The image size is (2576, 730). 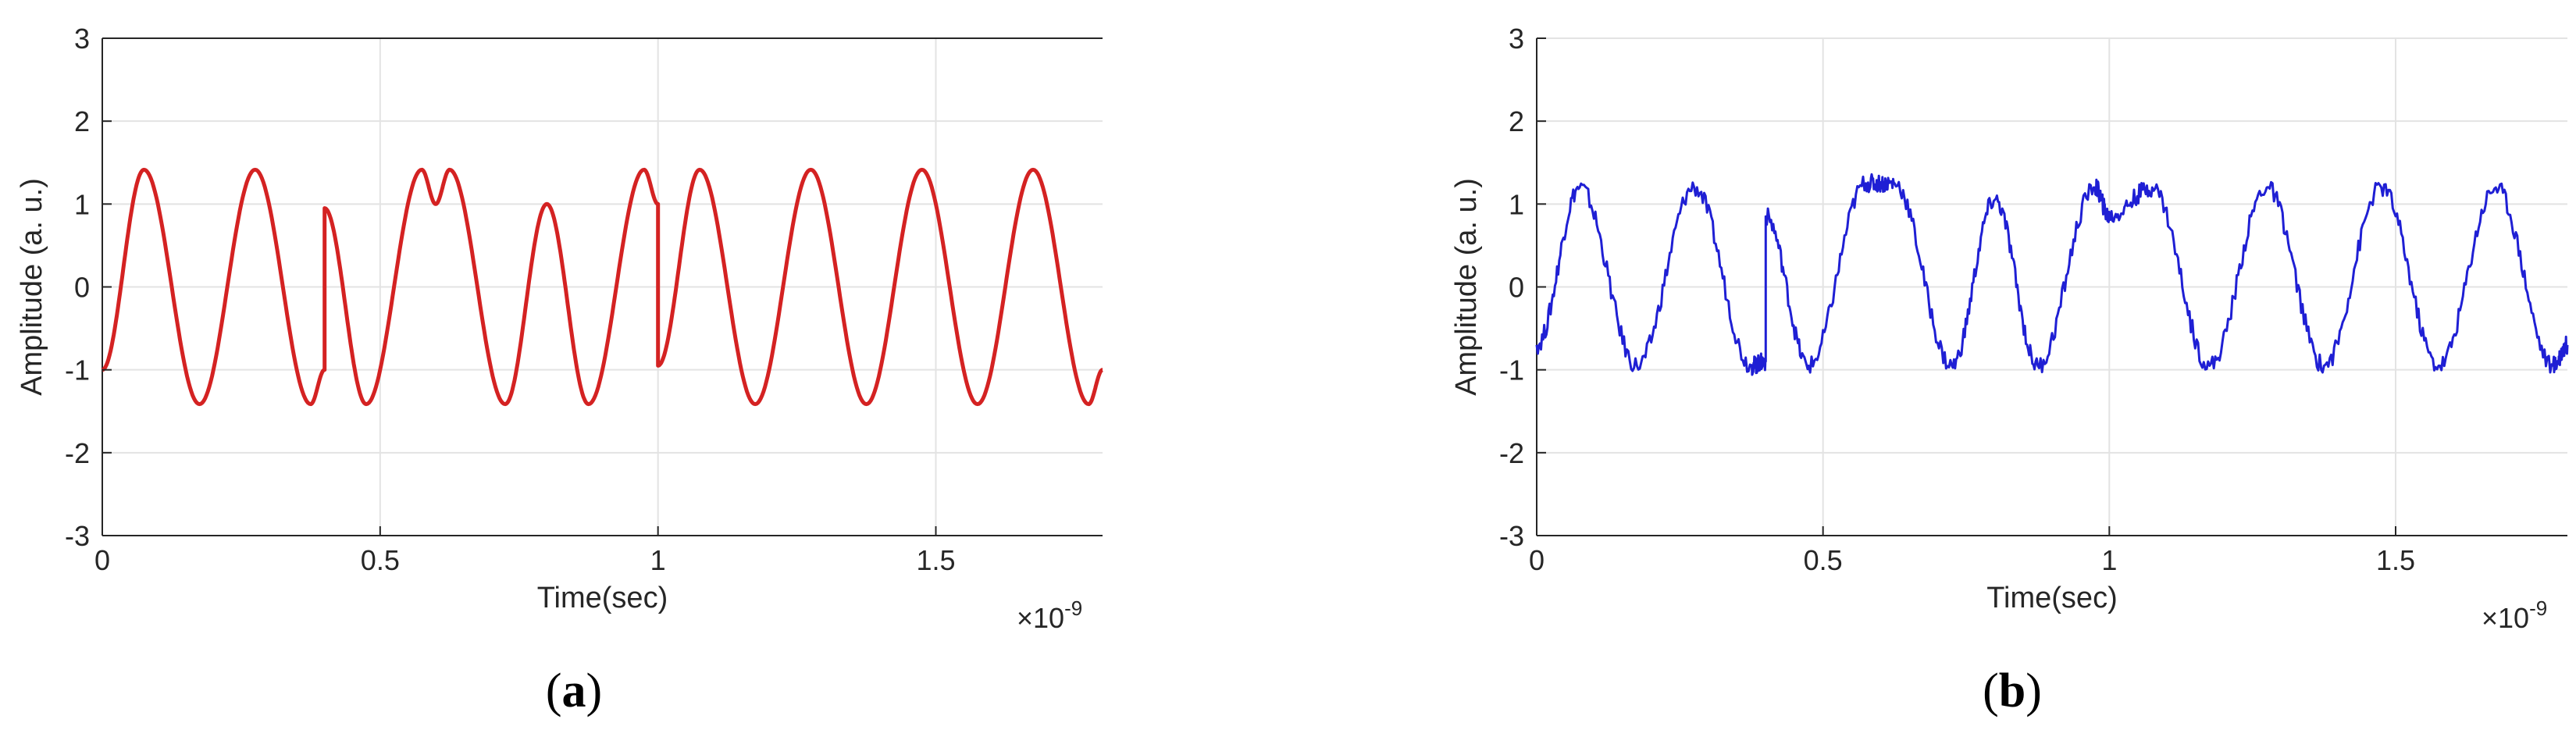 I want to click on panel-caption: (a), so click(x=574, y=691).